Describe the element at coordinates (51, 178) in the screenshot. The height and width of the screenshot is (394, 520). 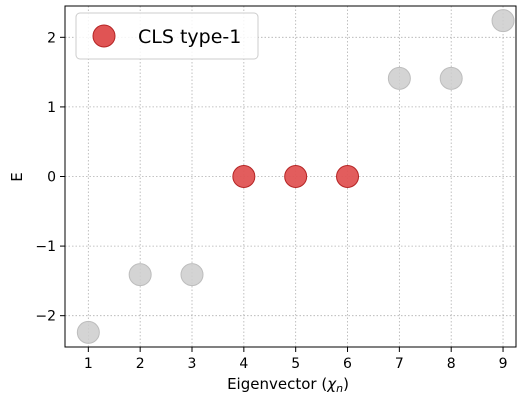
I see `y-tick-label: 0` at that location.